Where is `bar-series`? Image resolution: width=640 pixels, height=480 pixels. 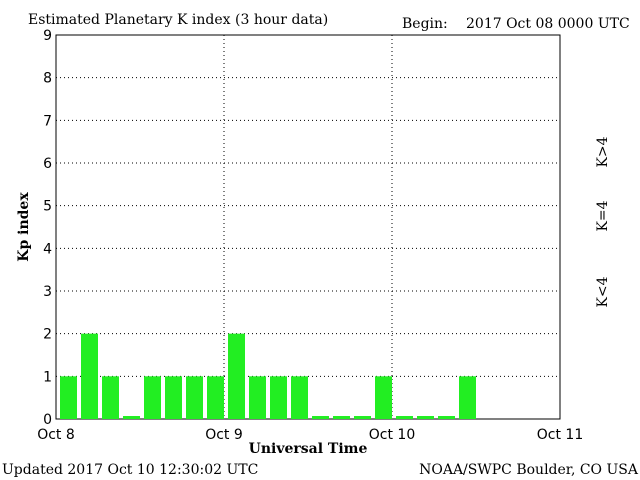
bar-series is located at coordinates (268, 376).